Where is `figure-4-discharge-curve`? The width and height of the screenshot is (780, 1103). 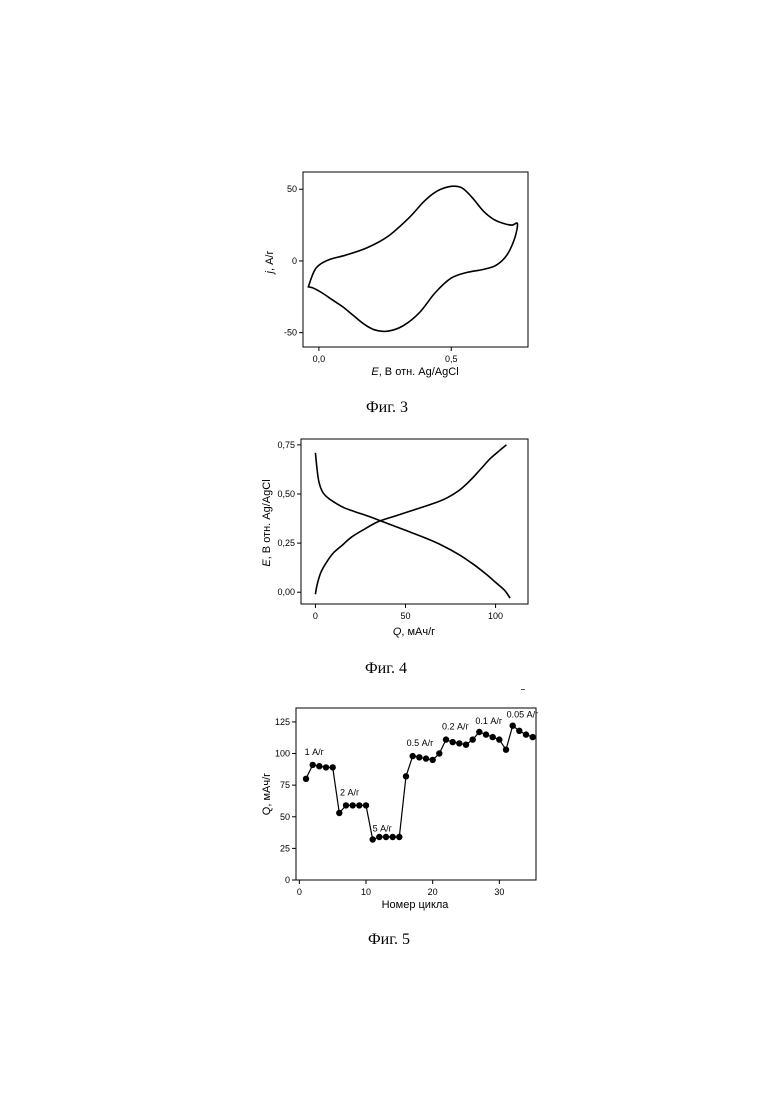 figure-4-discharge-curve is located at coordinates (412, 525).